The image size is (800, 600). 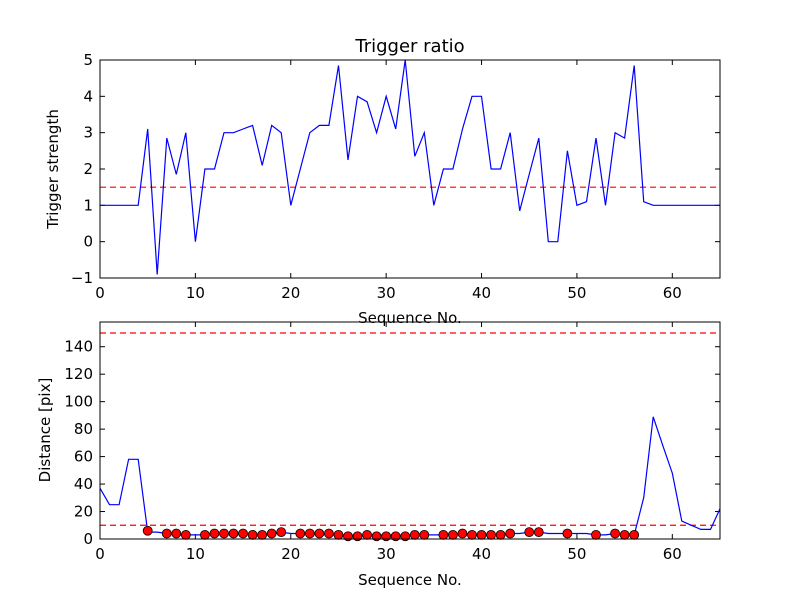 I want to click on y-axis-label: Distance [pix], so click(x=45, y=430).